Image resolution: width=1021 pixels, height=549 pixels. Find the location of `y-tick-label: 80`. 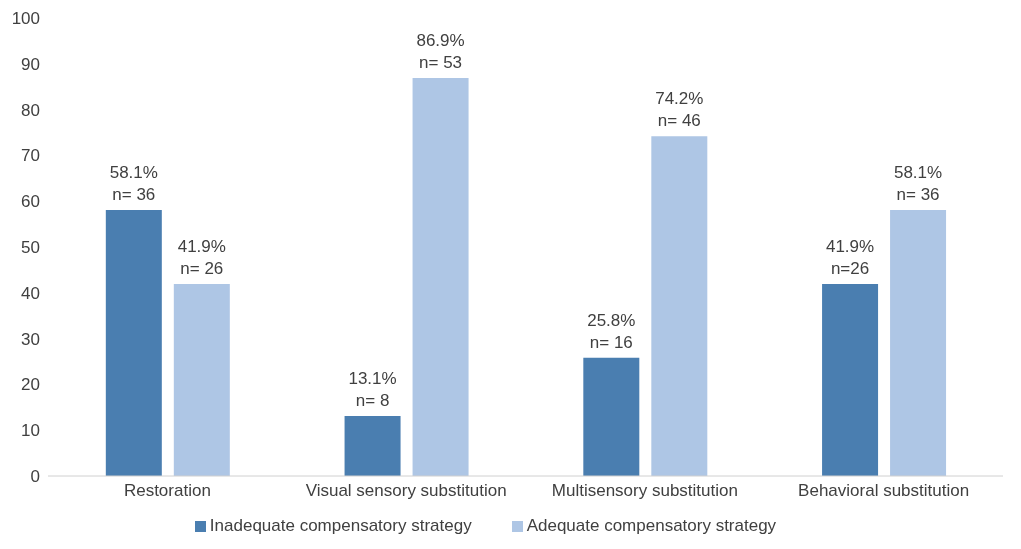

y-tick-label: 80 is located at coordinates (30, 110).